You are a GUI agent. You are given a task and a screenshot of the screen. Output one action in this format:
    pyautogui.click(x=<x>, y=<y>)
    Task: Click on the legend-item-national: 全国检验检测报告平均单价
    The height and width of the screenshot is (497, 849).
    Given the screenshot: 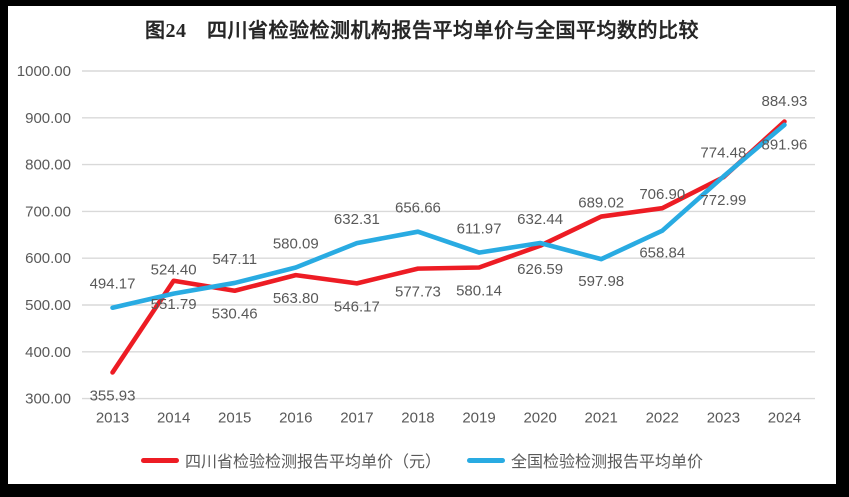 What is the action you would take?
    pyautogui.click(x=585, y=460)
    